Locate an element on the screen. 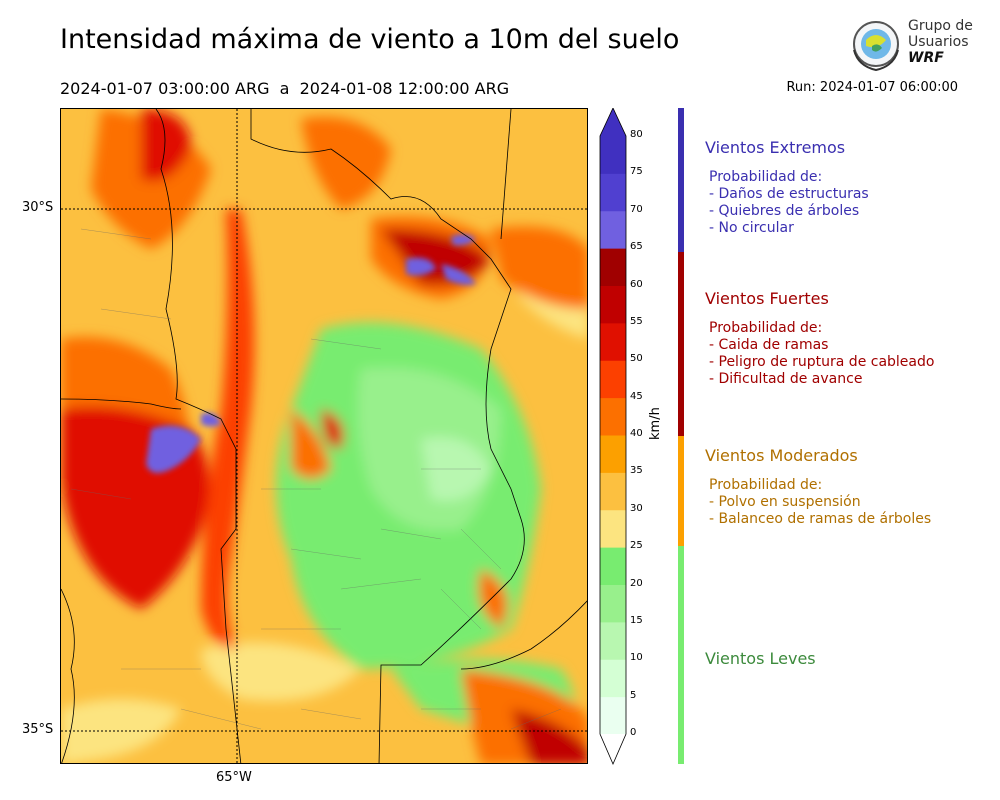 This screenshot has height=800, width=1000. category-bar-leves is located at coordinates (681, 655).